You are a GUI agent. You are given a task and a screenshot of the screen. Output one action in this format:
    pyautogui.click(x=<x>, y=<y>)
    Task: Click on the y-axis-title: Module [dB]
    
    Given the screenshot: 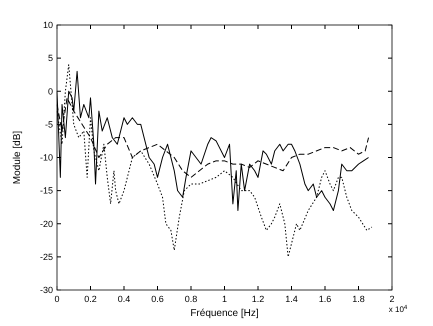 What is the action you would take?
    pyautogui.click(x=17, y=157)
    